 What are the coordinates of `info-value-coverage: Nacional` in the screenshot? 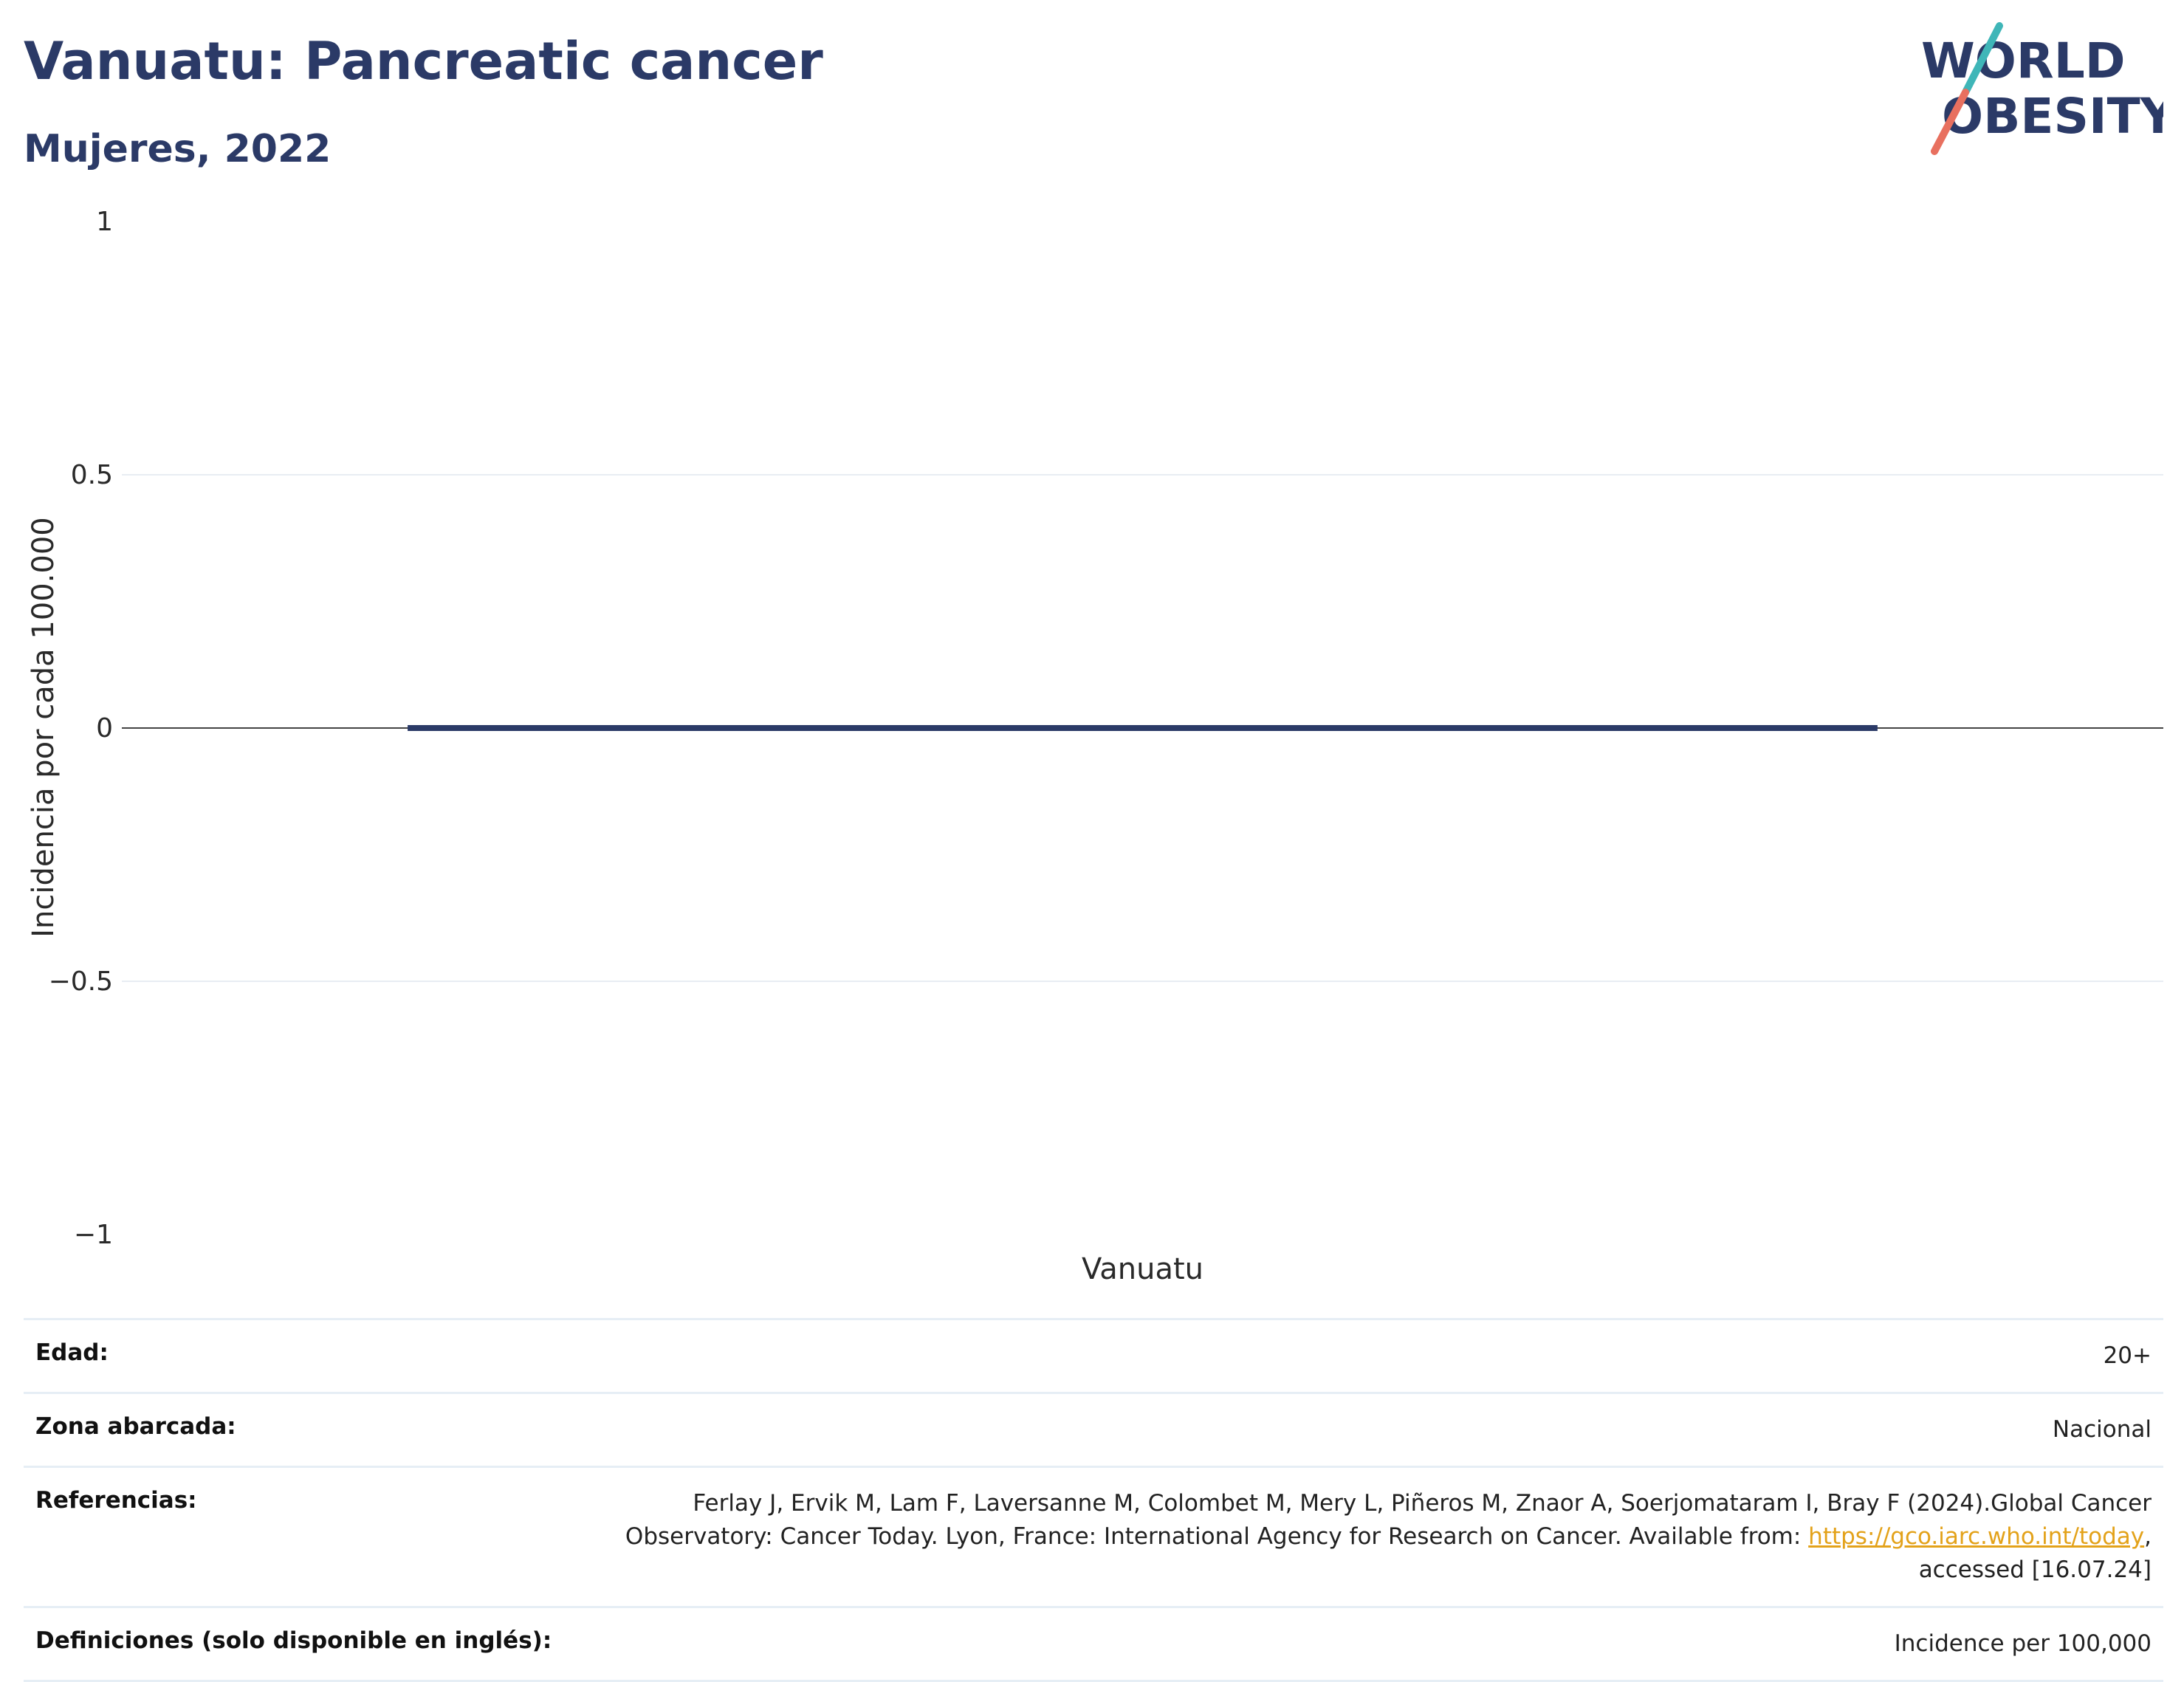 It's located at (2102, 1429).